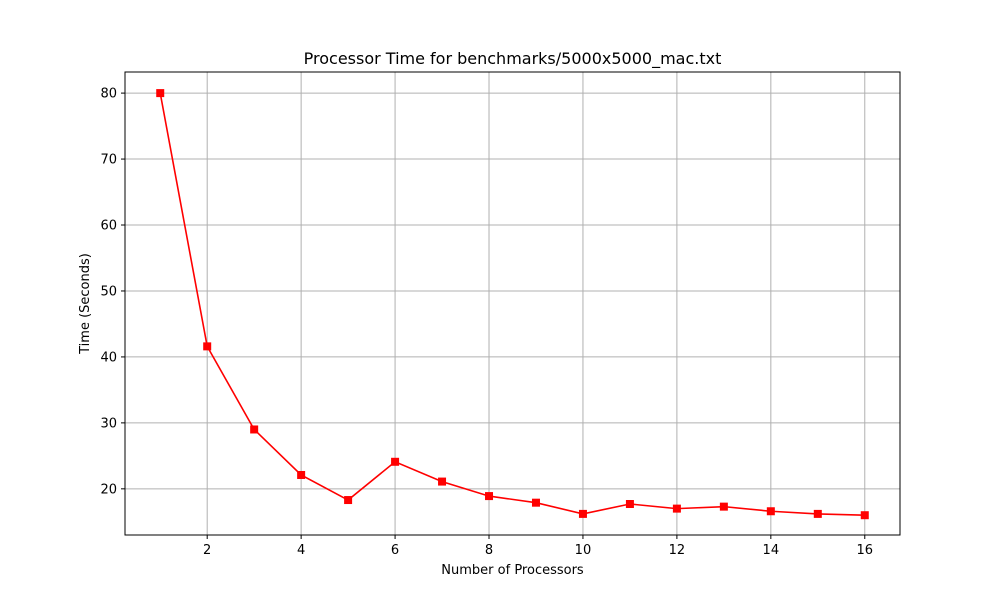  Describe the element at coordinates (207, 550) in the screenshot. I see `x-tick-label: 2` at that location.